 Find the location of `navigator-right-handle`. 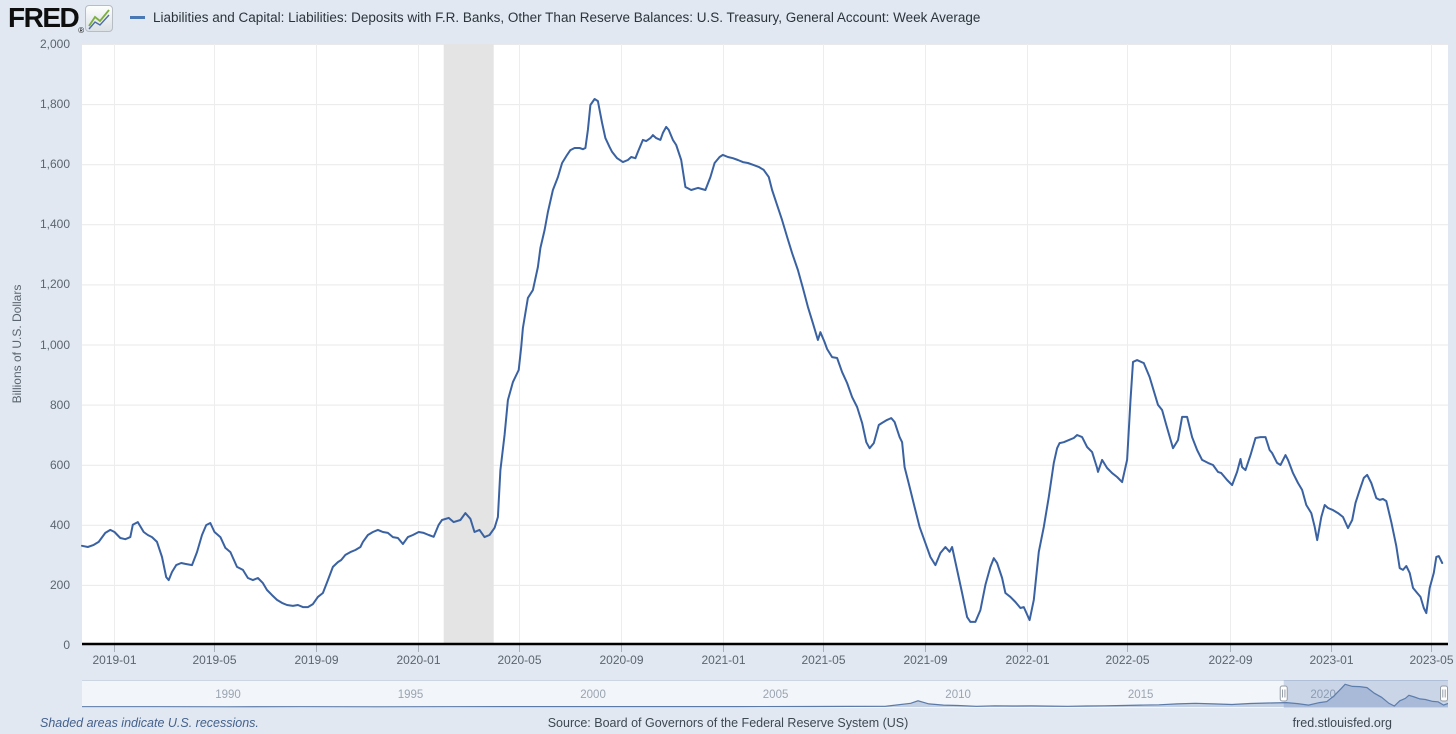

navigator-right-handle is located at coordinates (1444, 693).